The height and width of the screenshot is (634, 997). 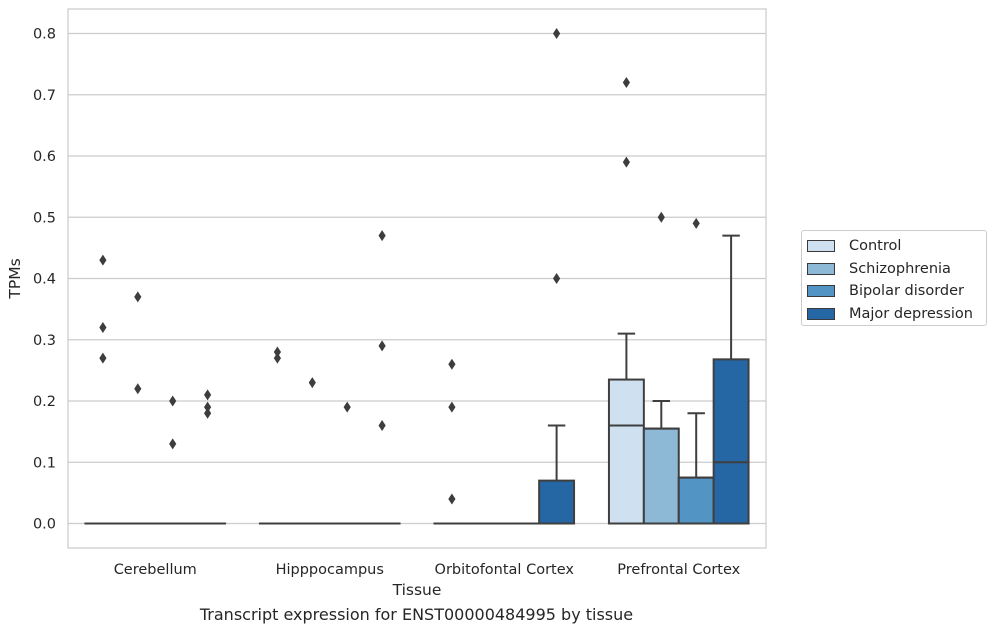 What do you see at coordinates (731, 441) in the screenshot?
I see `box-prefrontal-cortex-major-depression-box` at bounding box center [731, 441].